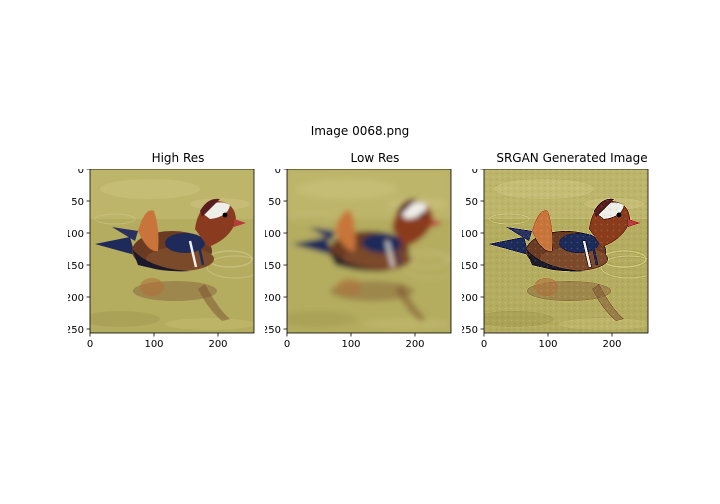 The image size is (720, 504). Describe the element at coordinates (178, 158) in the screenshot. I see `panel-title: High Res` at that location.